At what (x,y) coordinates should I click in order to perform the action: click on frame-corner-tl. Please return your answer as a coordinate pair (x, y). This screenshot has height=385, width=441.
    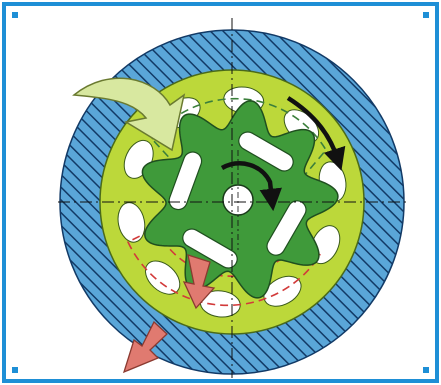
    Looking at the image, I should click on (15, 15).